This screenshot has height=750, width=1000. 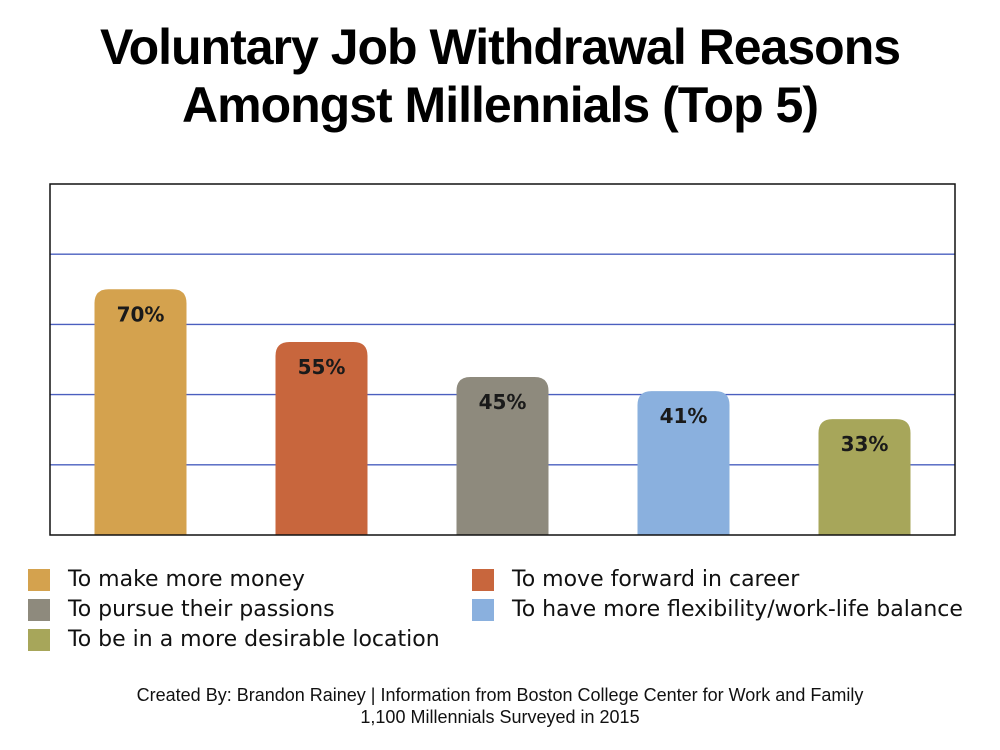 What do you see at coordinates (500, 47) in the screenshot?
I see `chart-title-line-1: Voluntary Job Withdrawal Reasons` at bounding box center [500, 47].